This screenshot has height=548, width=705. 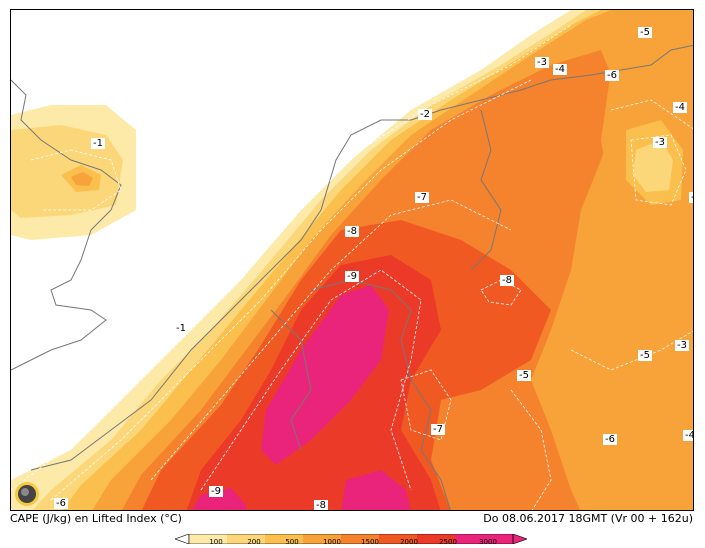 What do you see at coordinates (520, 539) in the screenshot?
I see `legend-arrow-right` at bounding box center [520, 539].